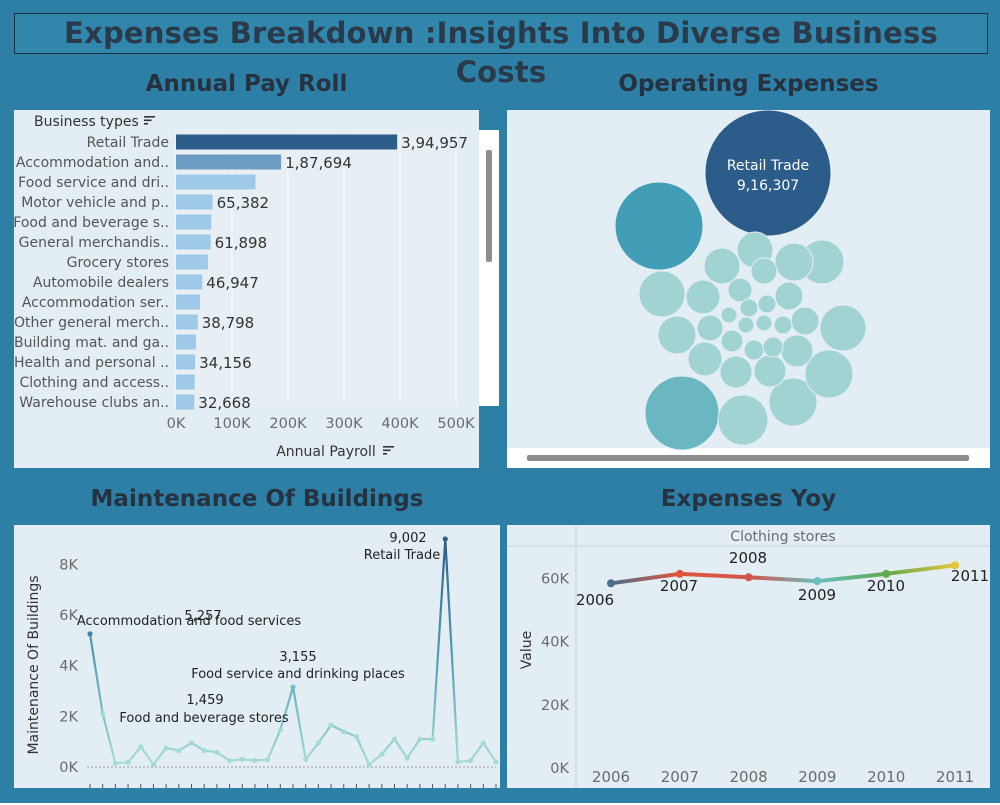  What do you see at coordinates (86, 122) in the screenshot?
I see `payroll-row-header: Business types` at bounding box center [86, 122].